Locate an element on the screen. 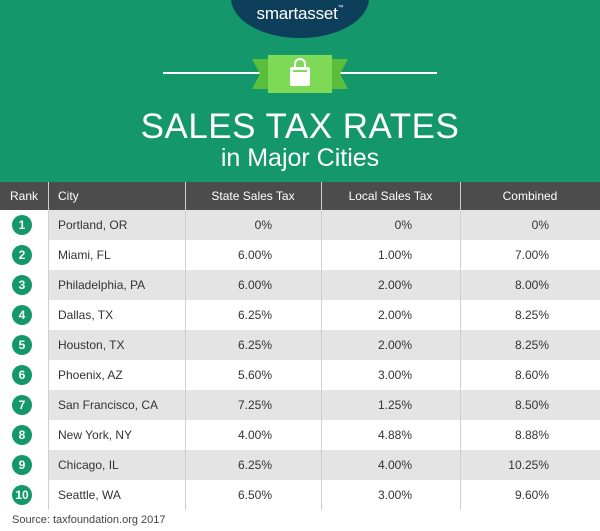 The width and height of the screenshot is (600, 531). state-tax-cell: 4.00% is located at coordinates (254, 435).